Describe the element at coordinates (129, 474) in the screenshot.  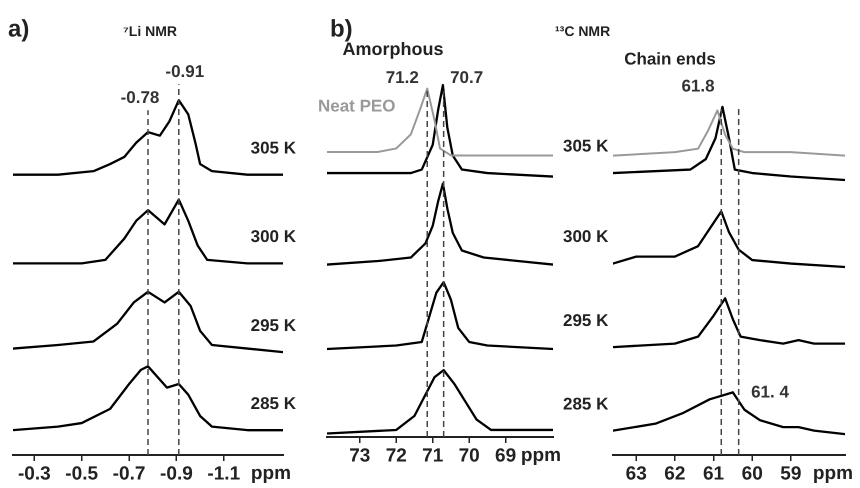
I see `x-tick-label: -0.7` at that location.